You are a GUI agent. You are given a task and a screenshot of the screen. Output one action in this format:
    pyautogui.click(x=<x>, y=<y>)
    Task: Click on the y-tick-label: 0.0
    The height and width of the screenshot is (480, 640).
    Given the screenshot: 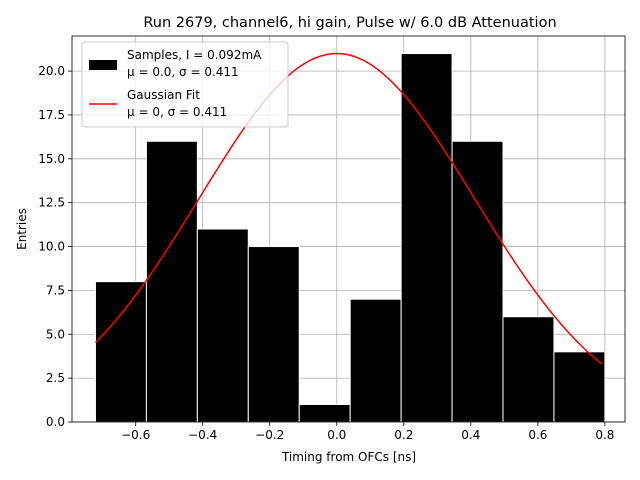 What is the action you would take?
    pyautogui.click(x=55, y=422)
    